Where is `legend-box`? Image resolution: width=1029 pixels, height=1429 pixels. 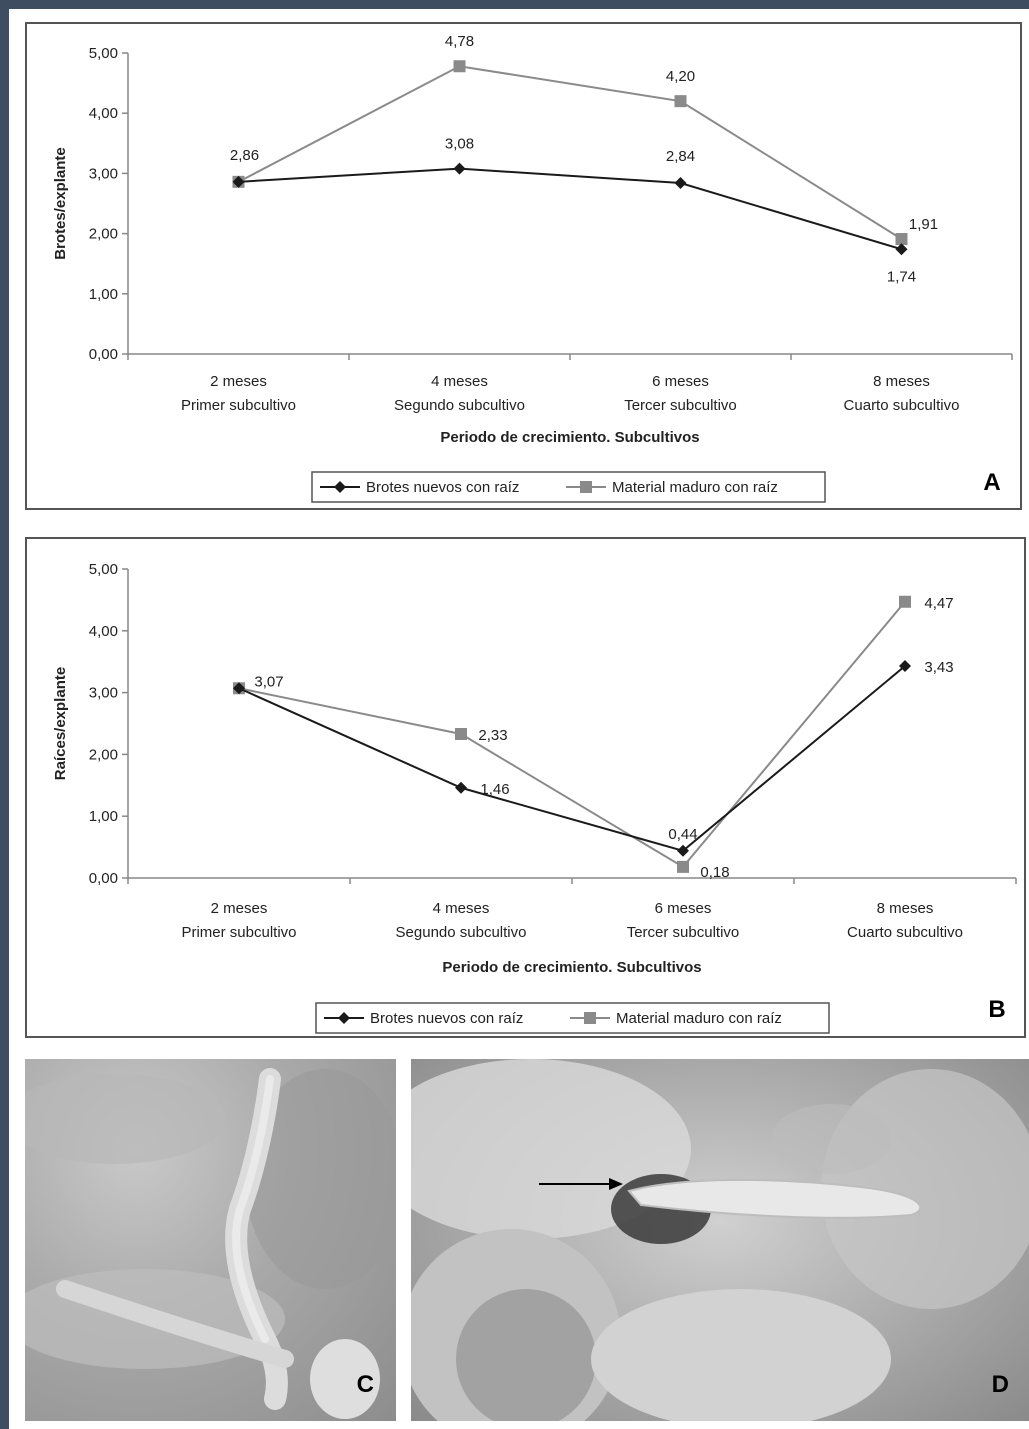
legend-box is located at coordinates (572, 1018).